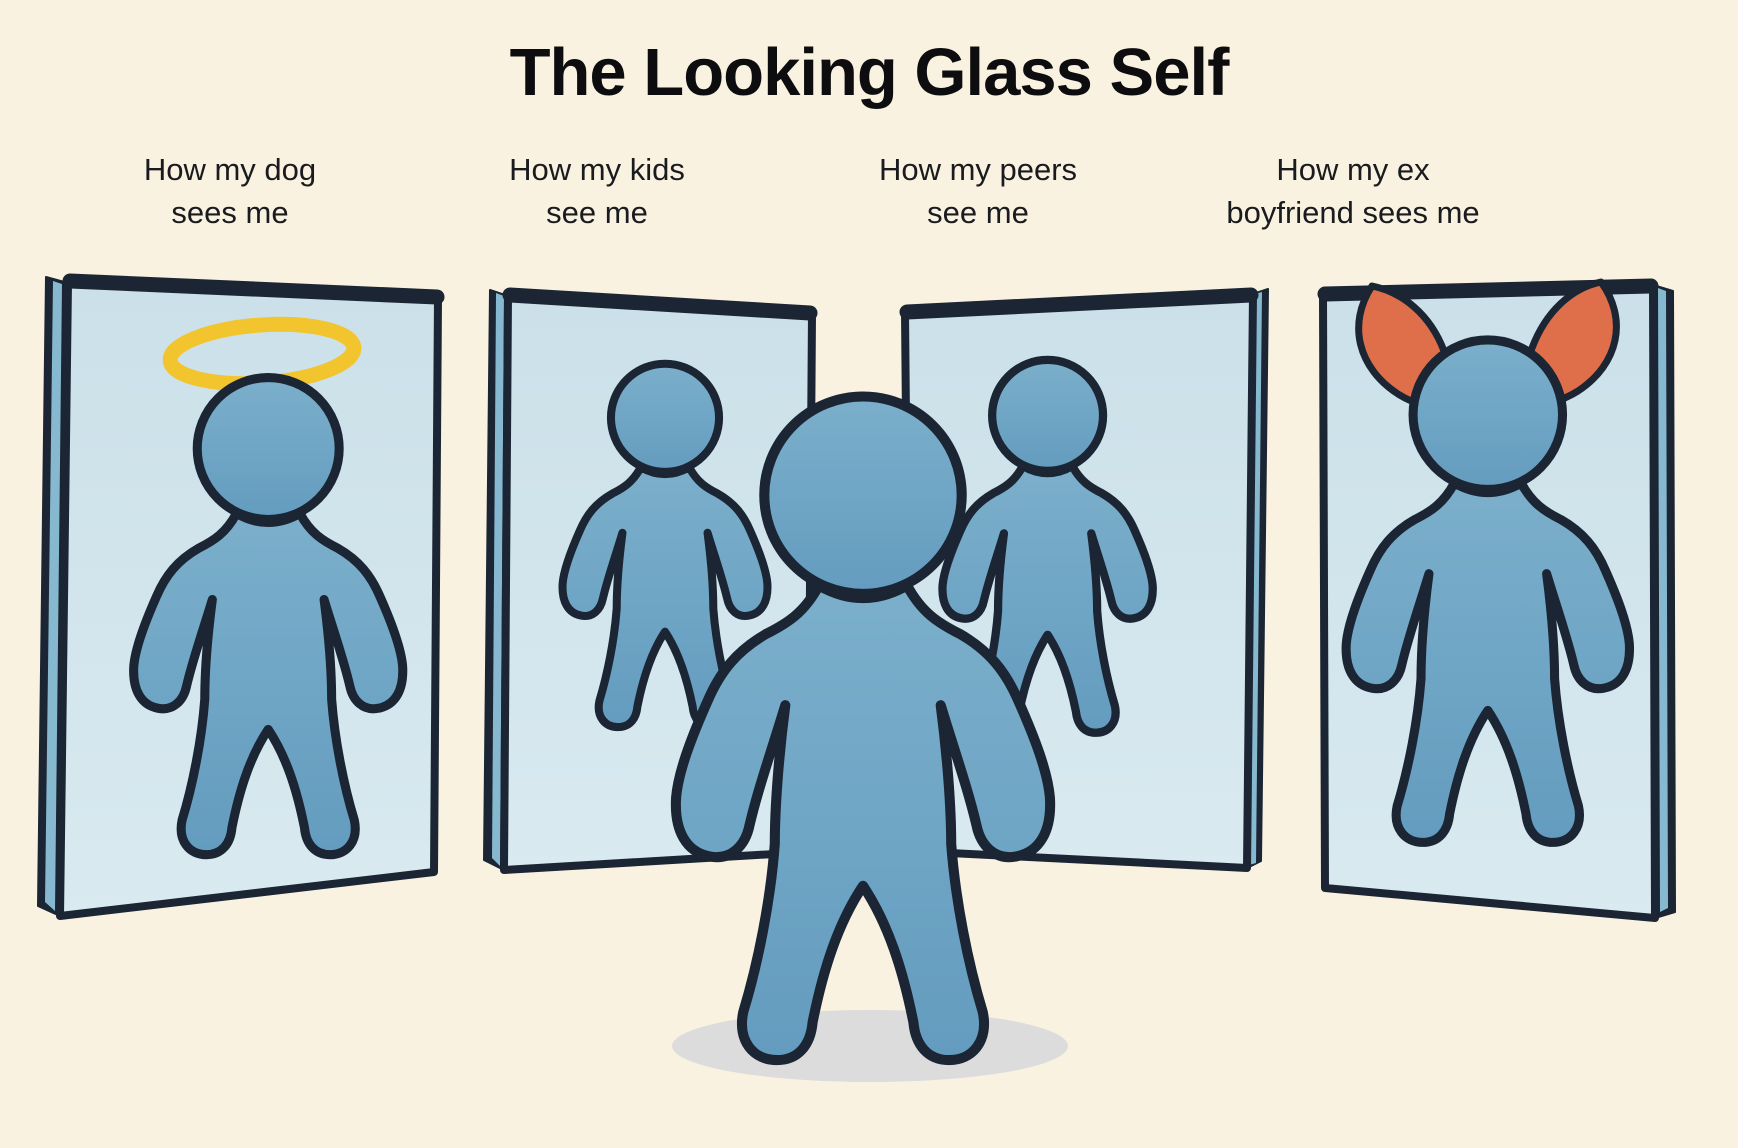 The image size is (1738, 1148). What do you see at coordinates (597, 169) in the screenshot?
I see `label-kids-line1: How my kids` at bounding box center [597, 169].